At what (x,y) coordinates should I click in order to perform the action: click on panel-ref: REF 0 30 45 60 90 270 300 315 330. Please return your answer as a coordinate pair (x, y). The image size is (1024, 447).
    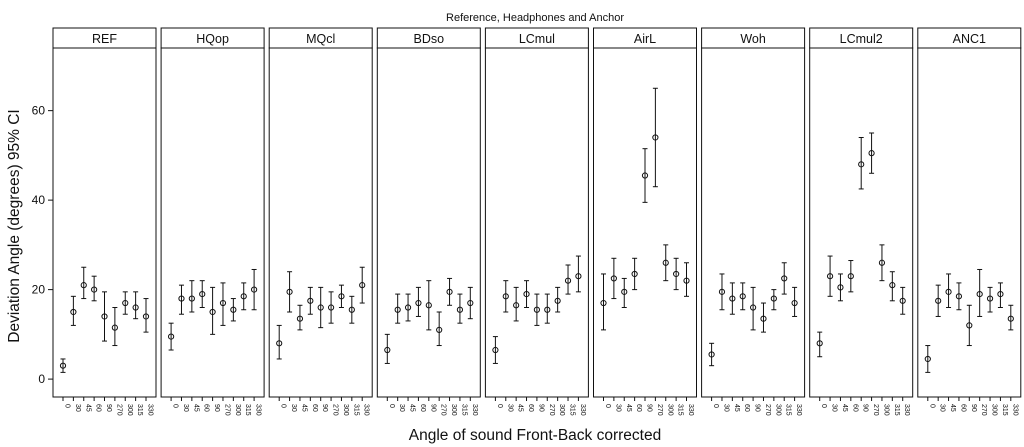
    Looking at the image, I should click on (104, 221).